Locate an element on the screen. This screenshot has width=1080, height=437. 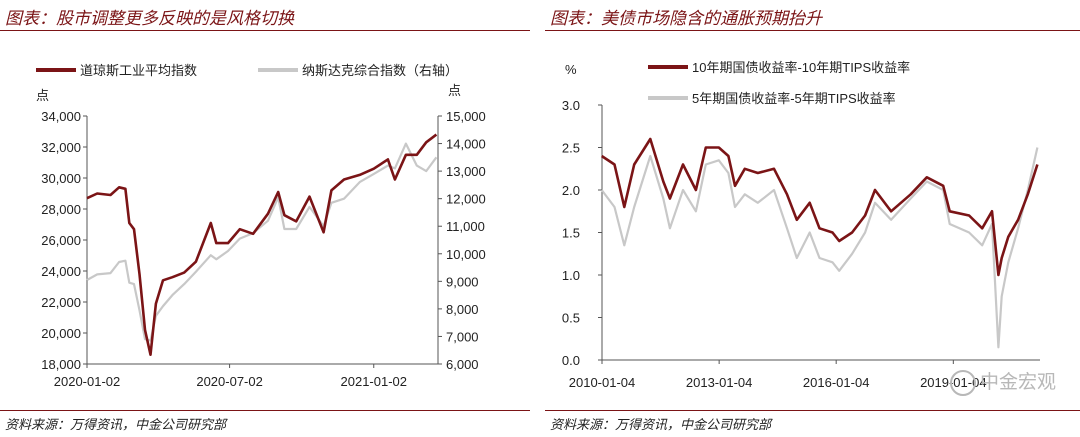
left-y-tick-label: 26,000 is located at coordinates (61, 240).